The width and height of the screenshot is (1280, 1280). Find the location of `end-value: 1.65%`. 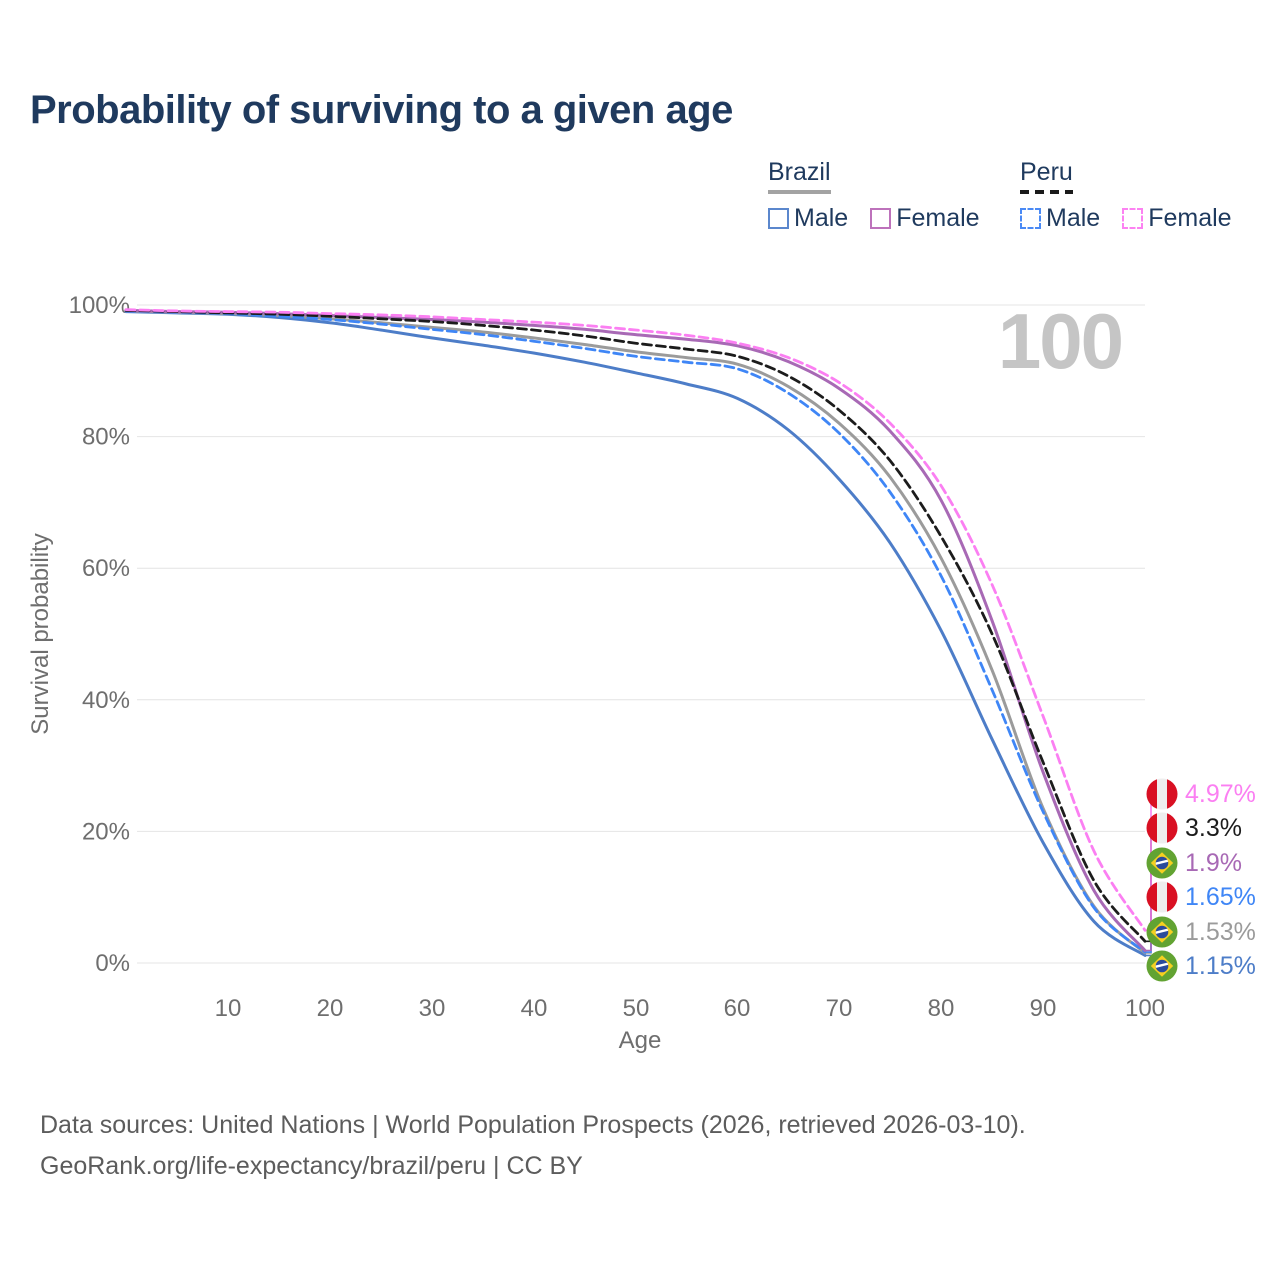

end-value: 1.65% is located at coordinates (1220, 896).